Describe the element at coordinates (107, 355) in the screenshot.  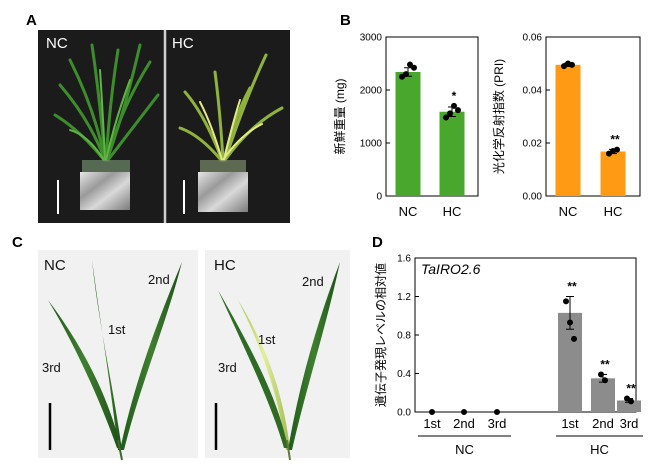
I see `nc-leaf-first` at that location.